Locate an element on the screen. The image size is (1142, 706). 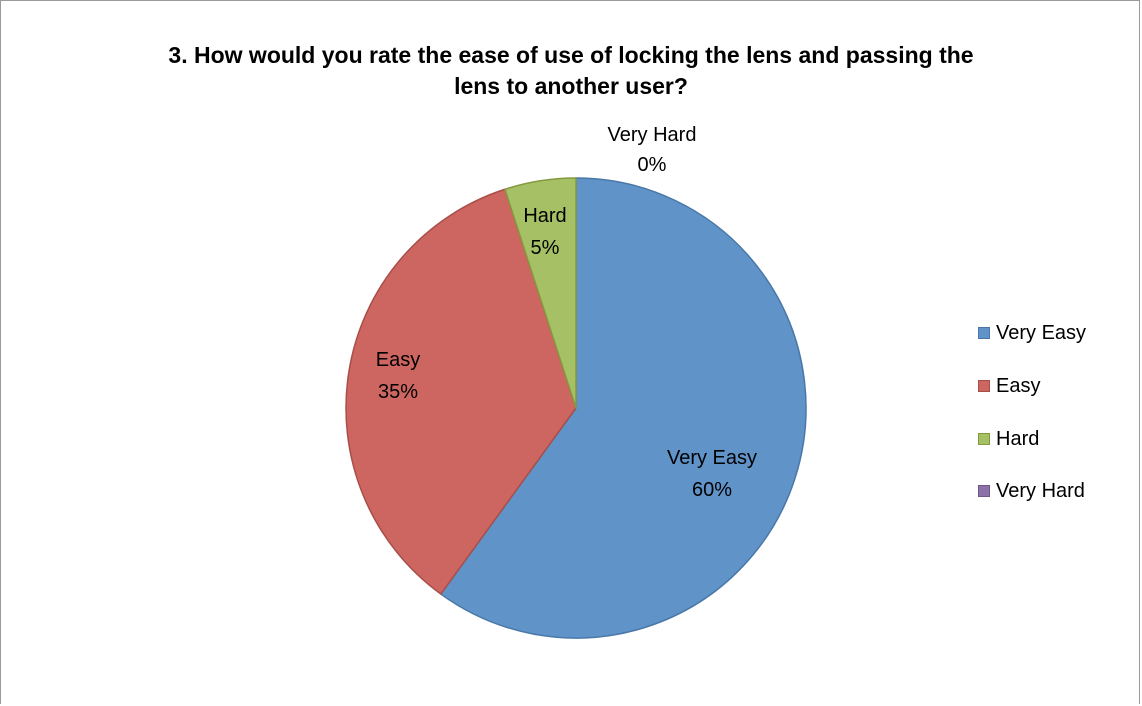
data-label-value-very-hard: 0% is located at coordinates (652, 165).